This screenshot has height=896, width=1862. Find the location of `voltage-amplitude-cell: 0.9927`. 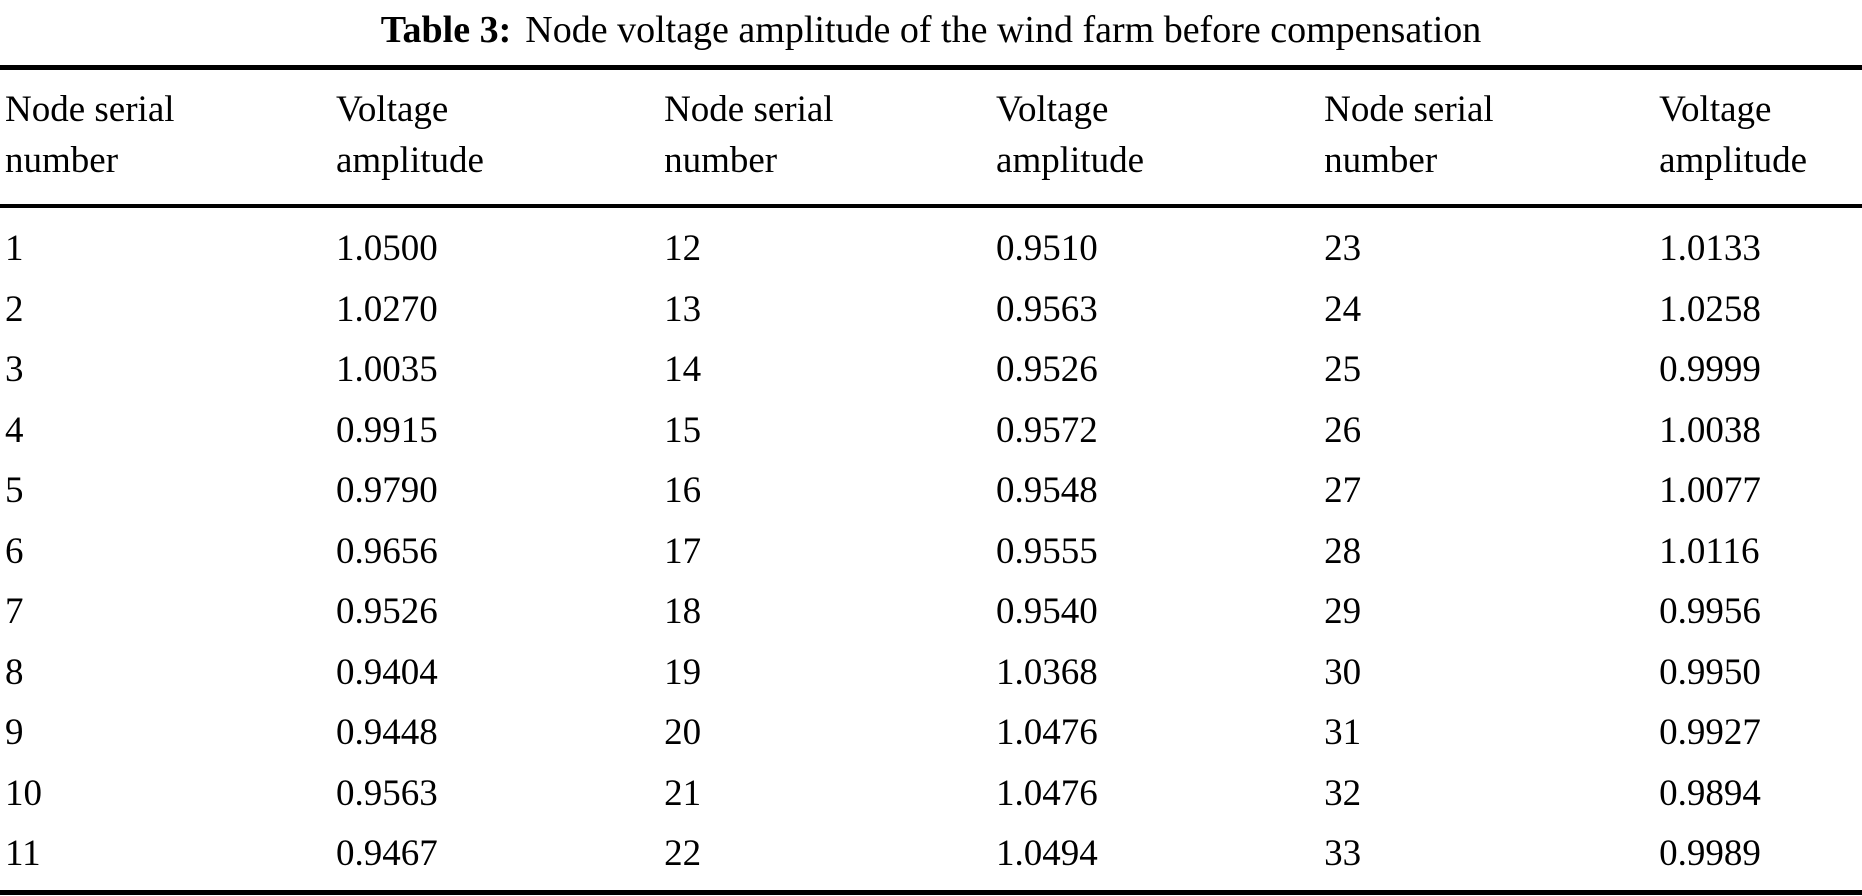

voltage-amplitude-cell: 0.9927 is located at coordinates (1710, 733).